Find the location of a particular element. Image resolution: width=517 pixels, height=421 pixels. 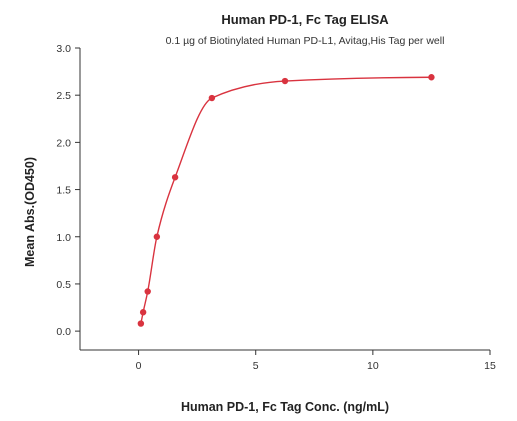

y-tick-label: 2.5 is located at coordinates (63, 96).